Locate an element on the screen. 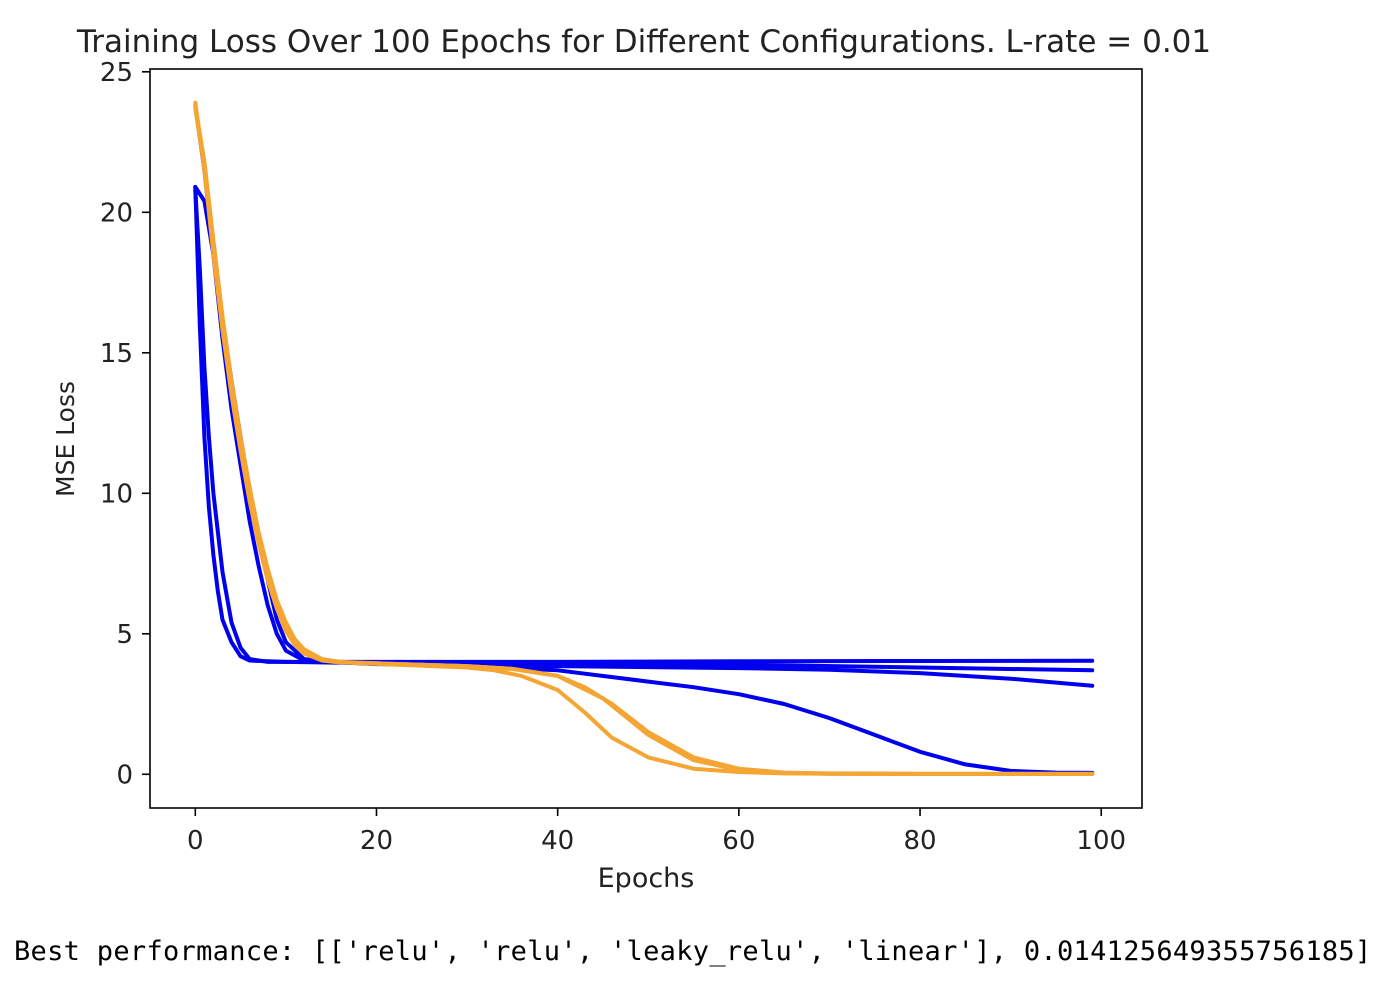 The height and width of the screenshot is (984, 1398). y-tick-label: 0 is located at coordinates (124, 775).